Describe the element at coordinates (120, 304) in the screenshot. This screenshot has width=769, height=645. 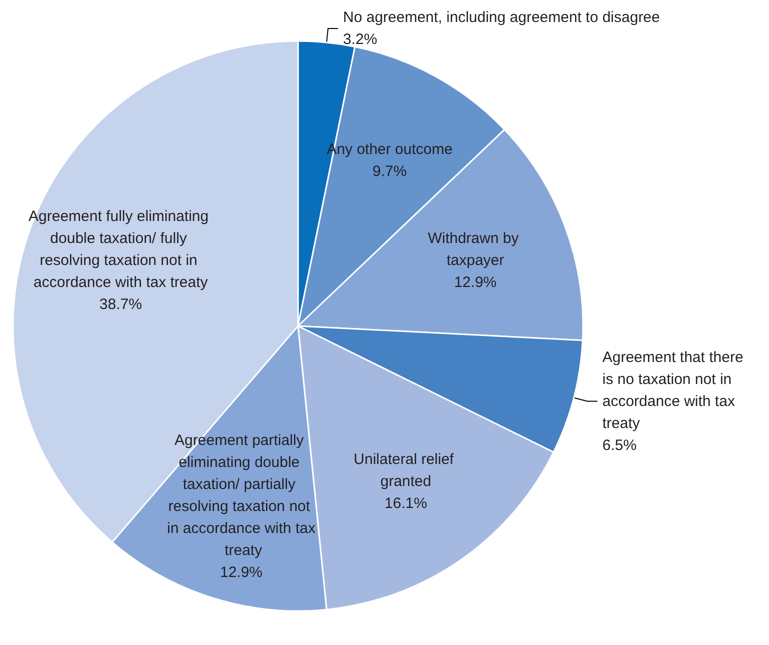
I see `data-label: 38.7%` at that location.